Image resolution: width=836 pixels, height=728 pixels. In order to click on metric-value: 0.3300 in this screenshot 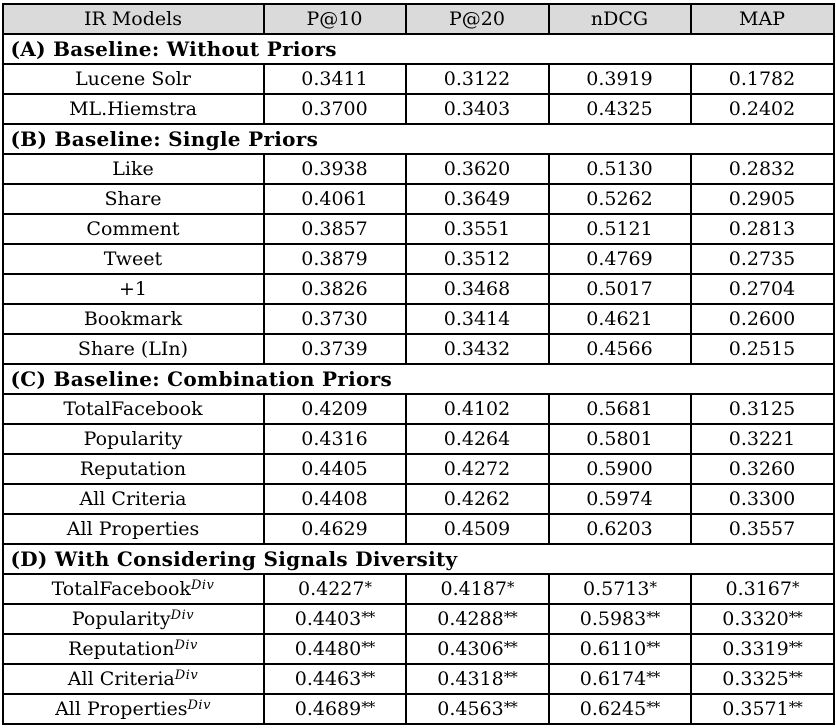, I will do `click(762, 499)`.